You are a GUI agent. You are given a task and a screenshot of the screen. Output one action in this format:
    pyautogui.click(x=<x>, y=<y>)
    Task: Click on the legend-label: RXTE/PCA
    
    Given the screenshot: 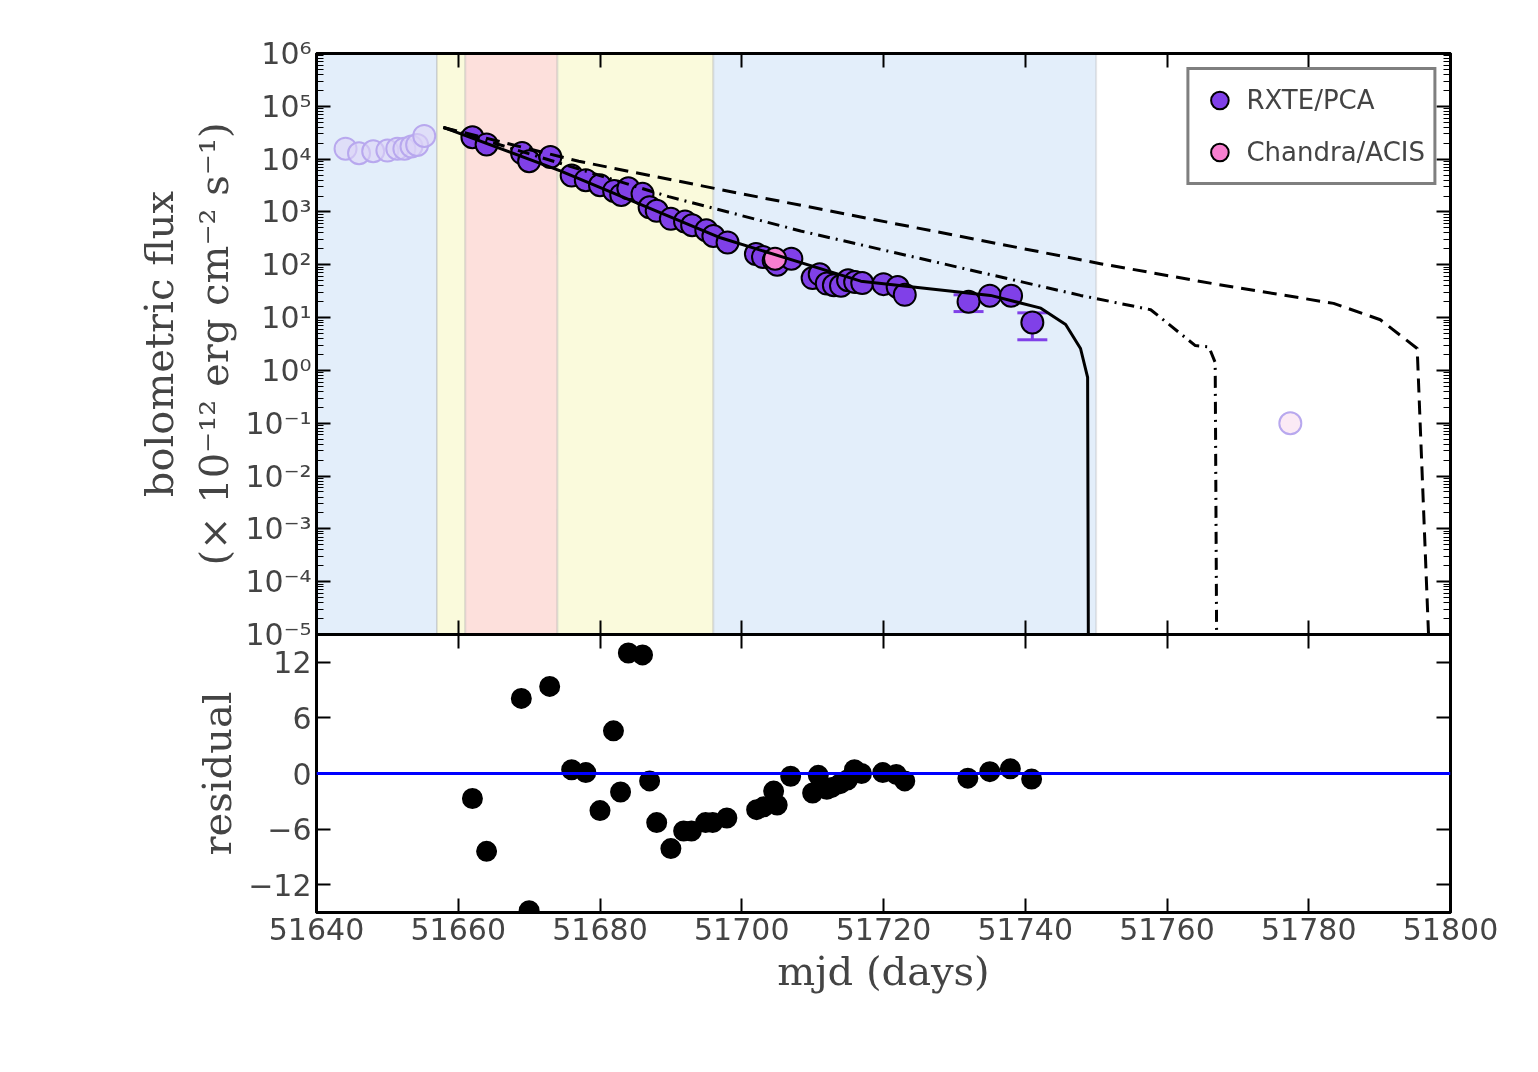 What is the action you would take?
    pyautogui.click(x=1310, y=100)
    